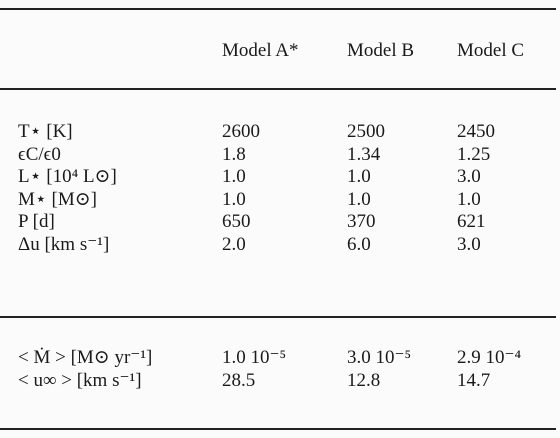 The height and width of the screenshot is (438, 560). Describe the element at coordinates (234, 154) in the screenshot. I see `cell: 1.8` at that location.